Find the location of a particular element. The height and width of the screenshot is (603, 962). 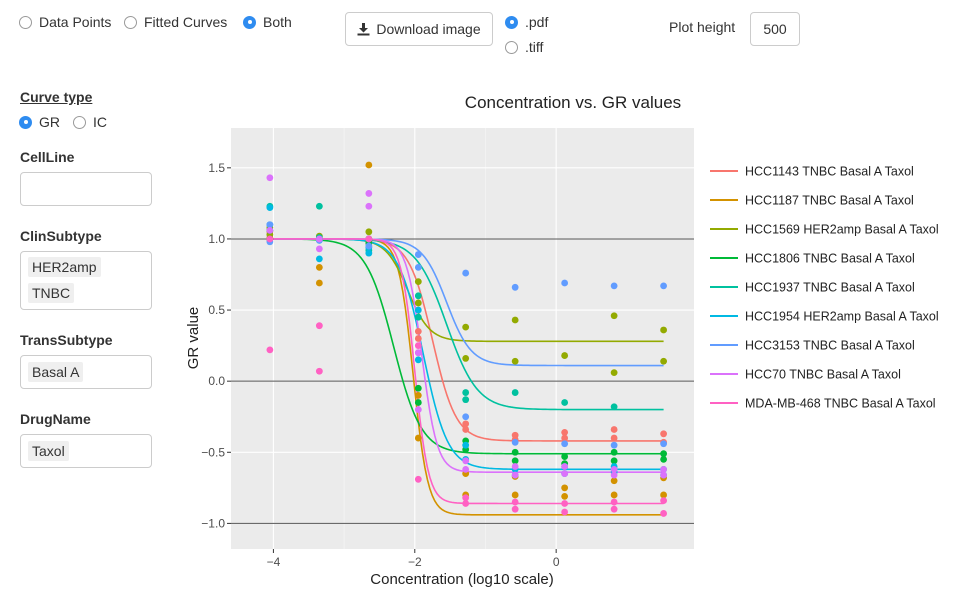

radio-format-pdf-indicator is located at coordinates (511, 22).